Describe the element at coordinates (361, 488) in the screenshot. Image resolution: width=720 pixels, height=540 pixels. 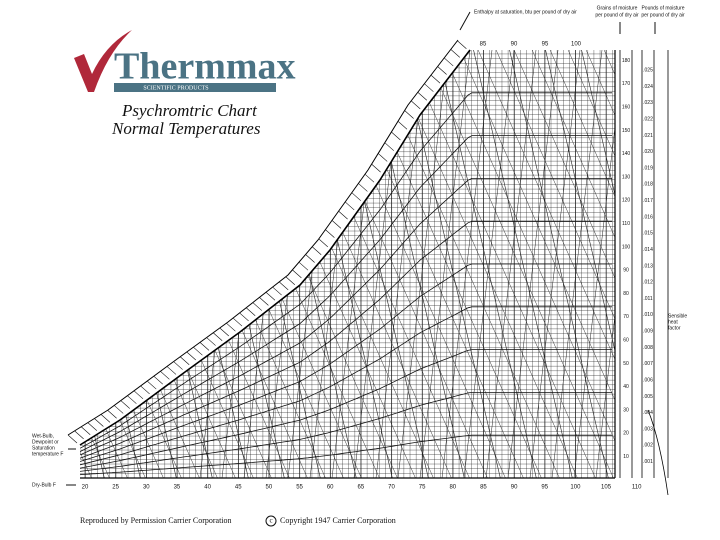
I see `dry-bulb-label: 65` at that location.